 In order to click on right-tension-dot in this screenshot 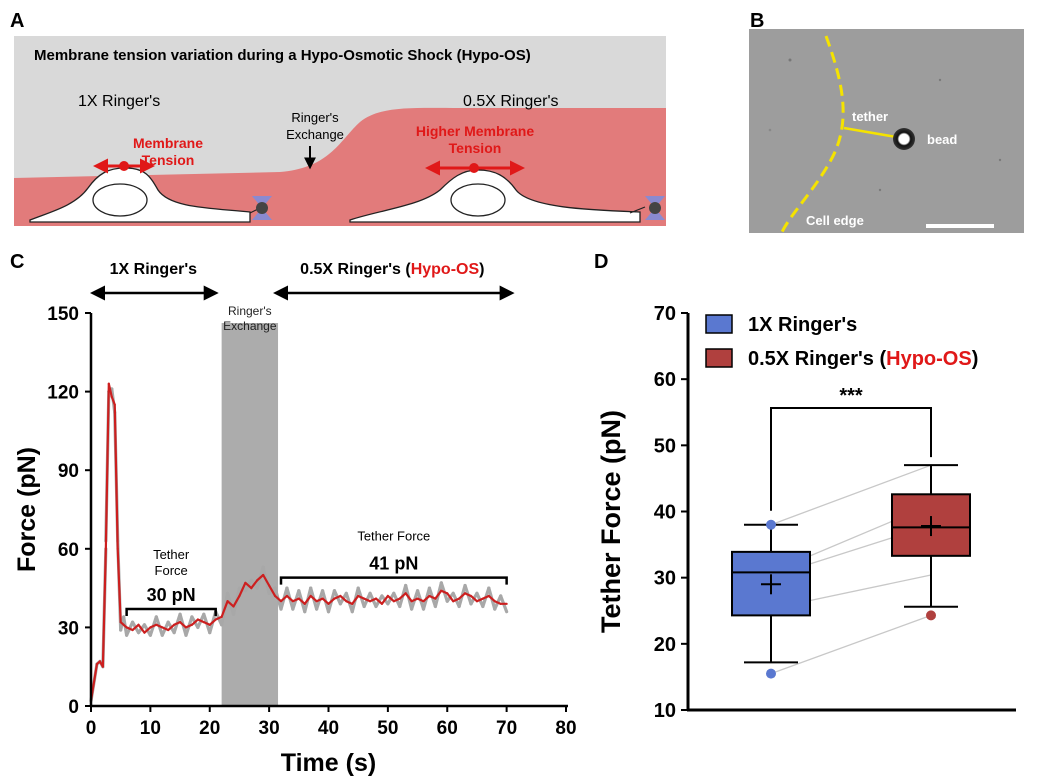, I will do `click(474, 168)`.